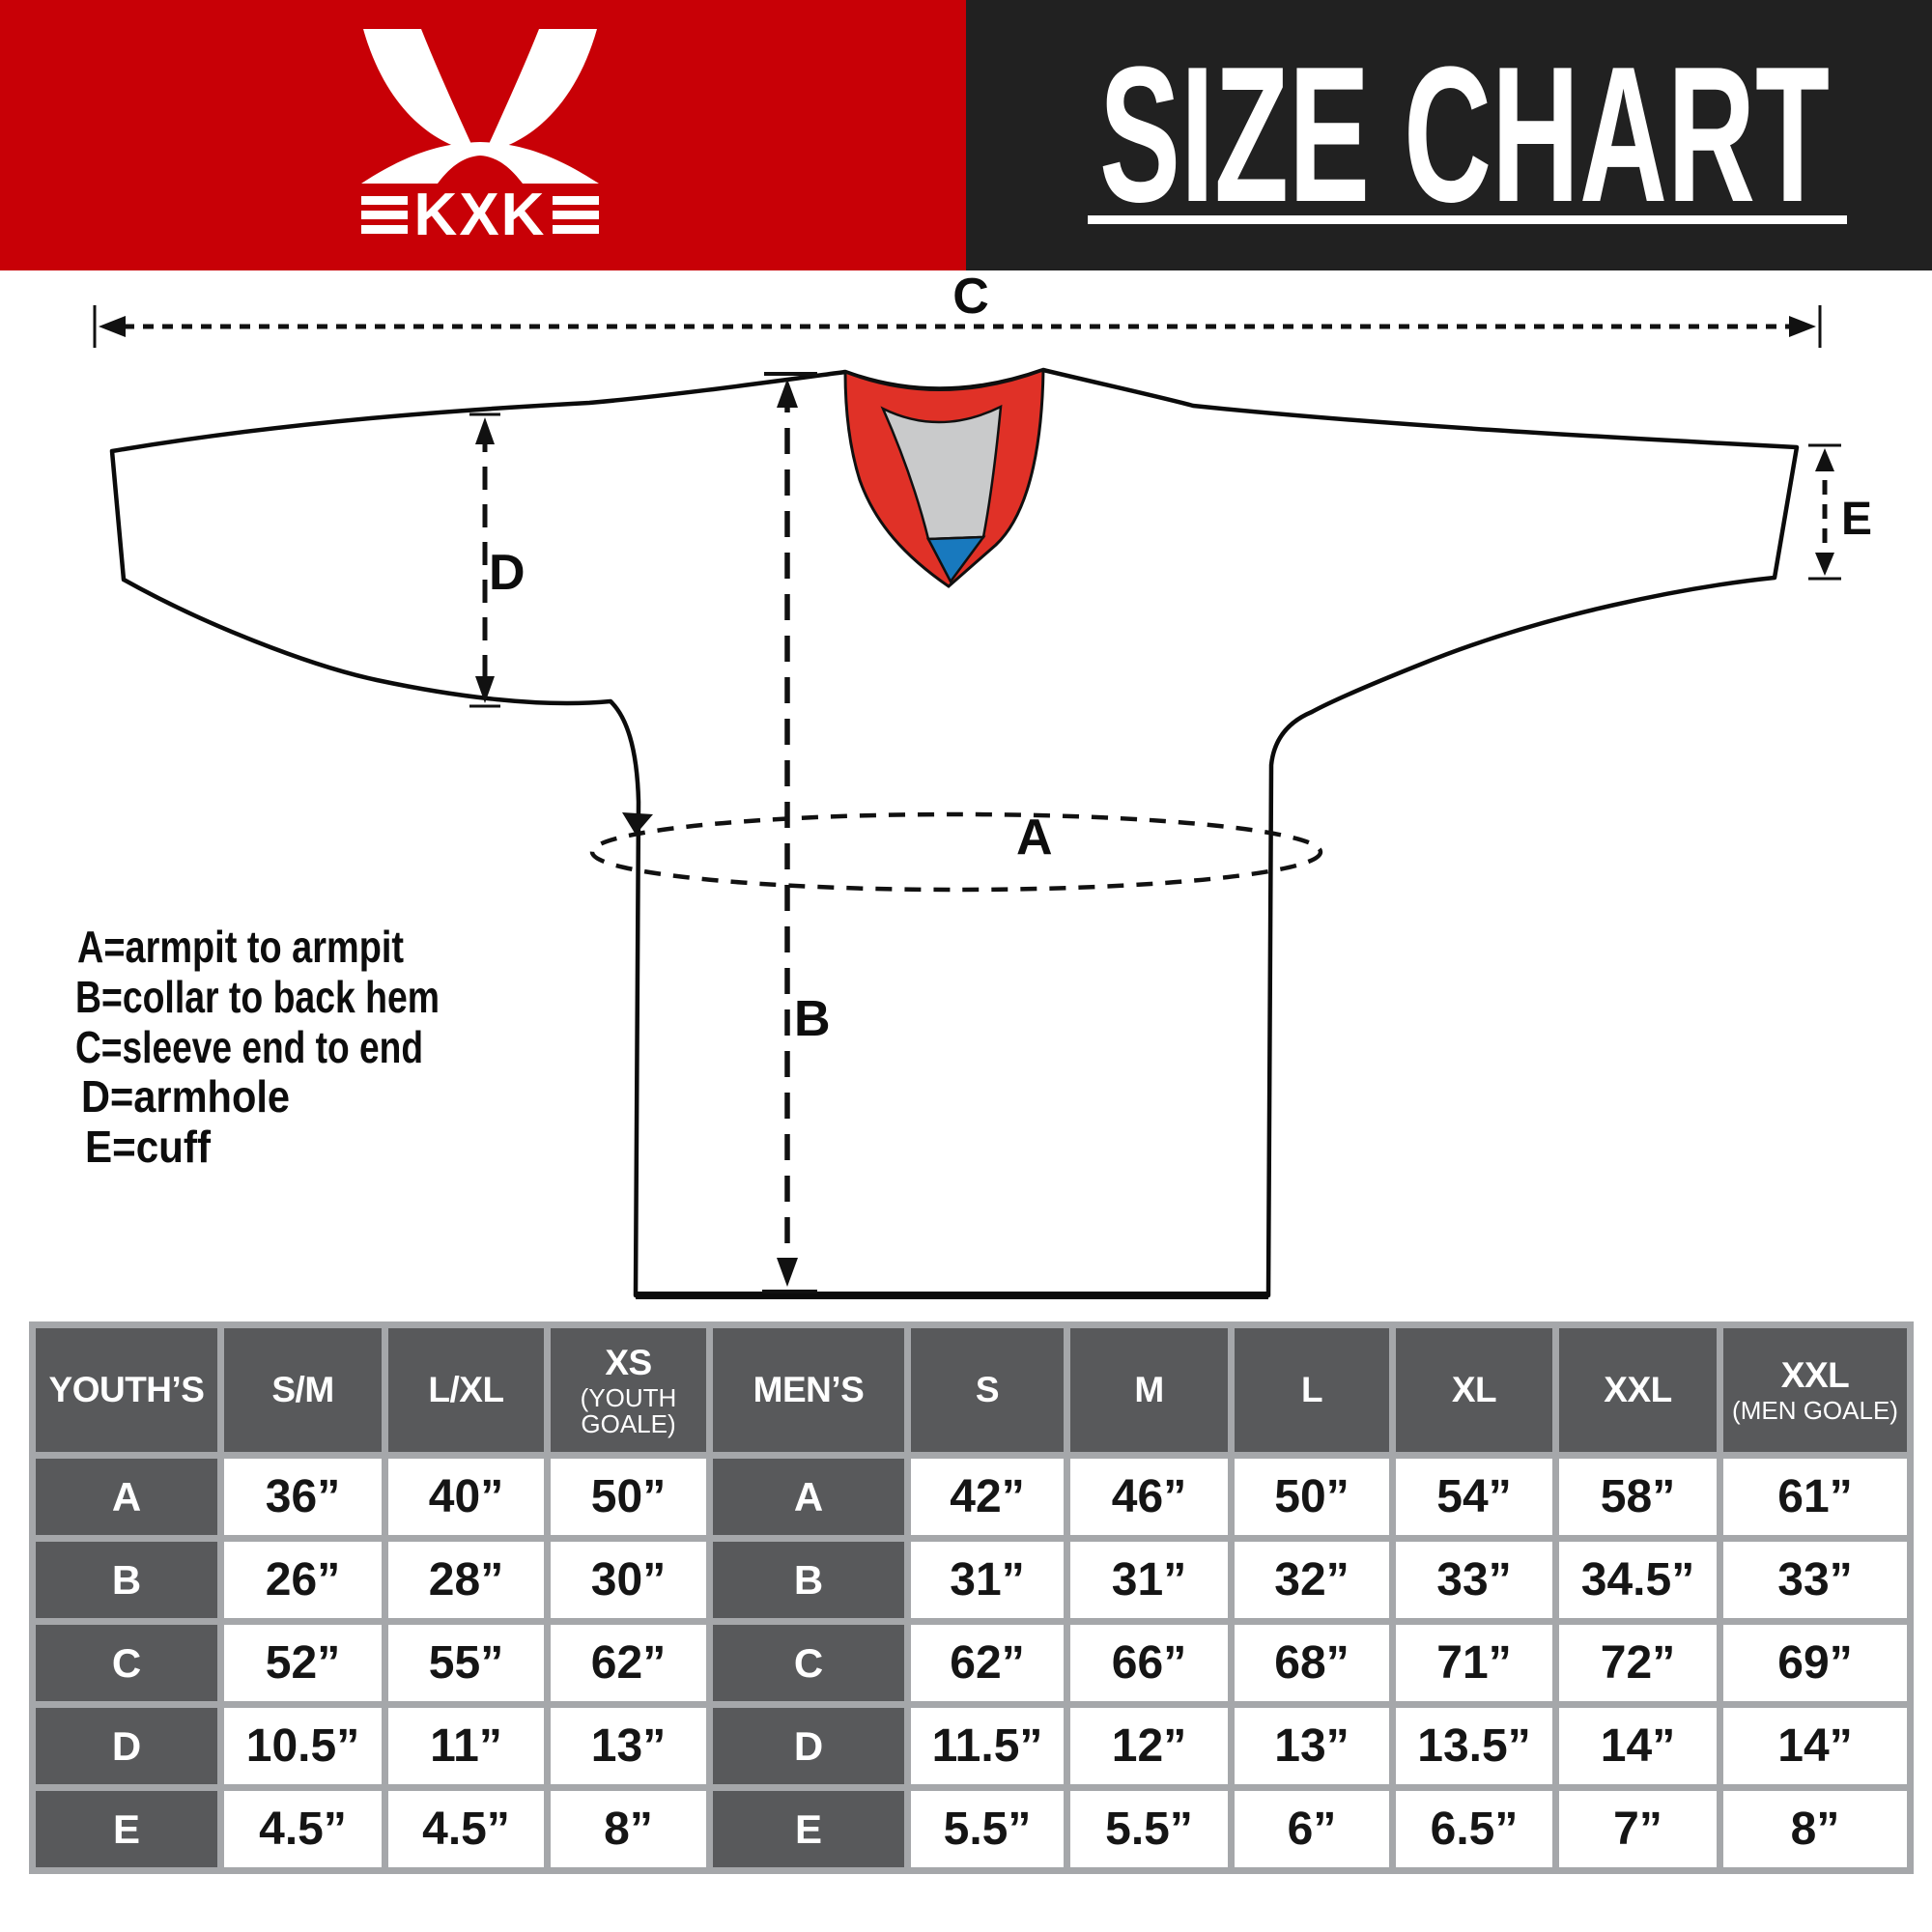 The height and width of the screenshot is (1932, 1932). I want to click on arrow-d-label: D, so click(507, 573).